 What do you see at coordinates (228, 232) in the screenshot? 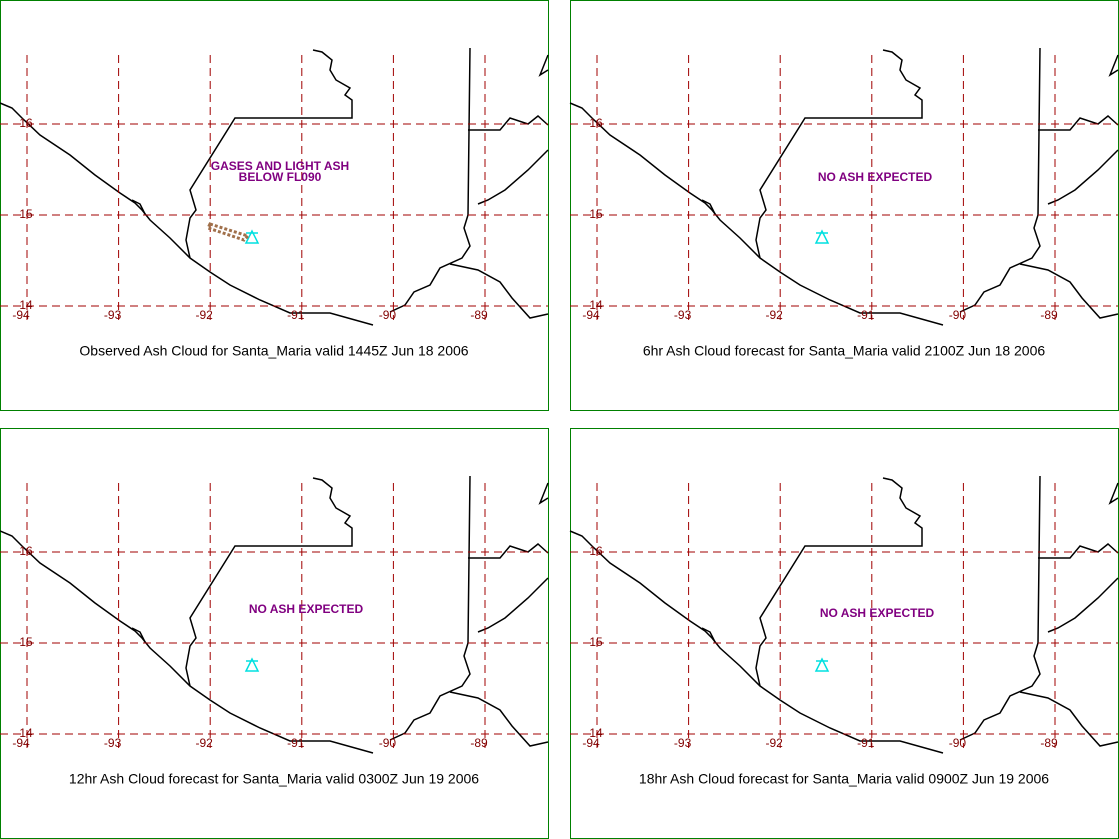
I see `ash-plume` at bounding box center [228, 232].